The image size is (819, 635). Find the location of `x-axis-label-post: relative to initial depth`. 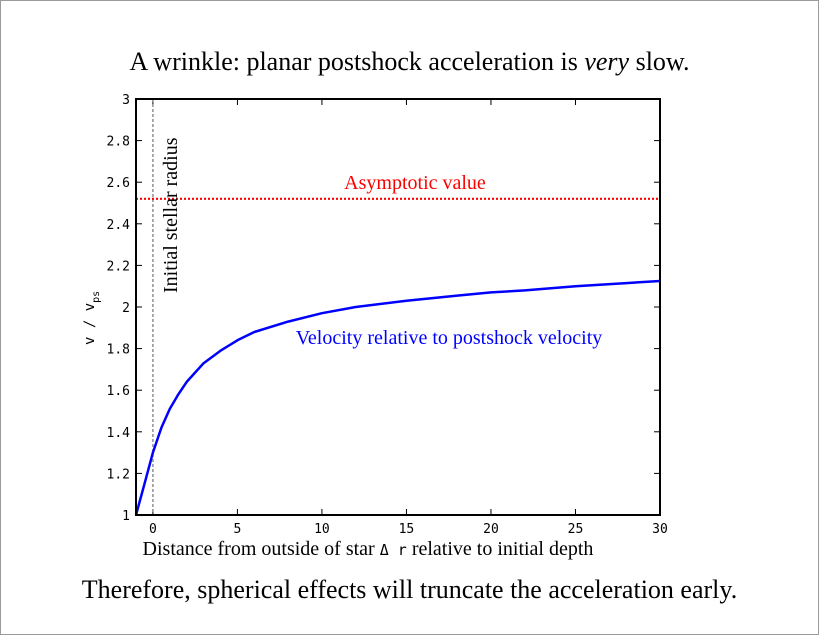

x-axis-label-post: relative to initial depth is located at coordinates (500, 549).